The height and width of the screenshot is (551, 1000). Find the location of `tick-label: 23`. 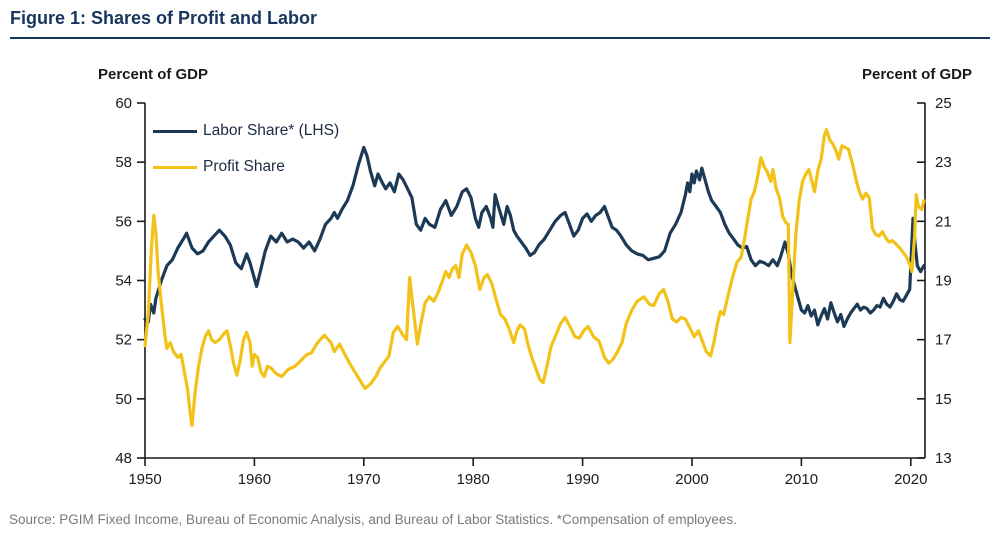

tick-label: 23 is located at coordinates (943, 162).